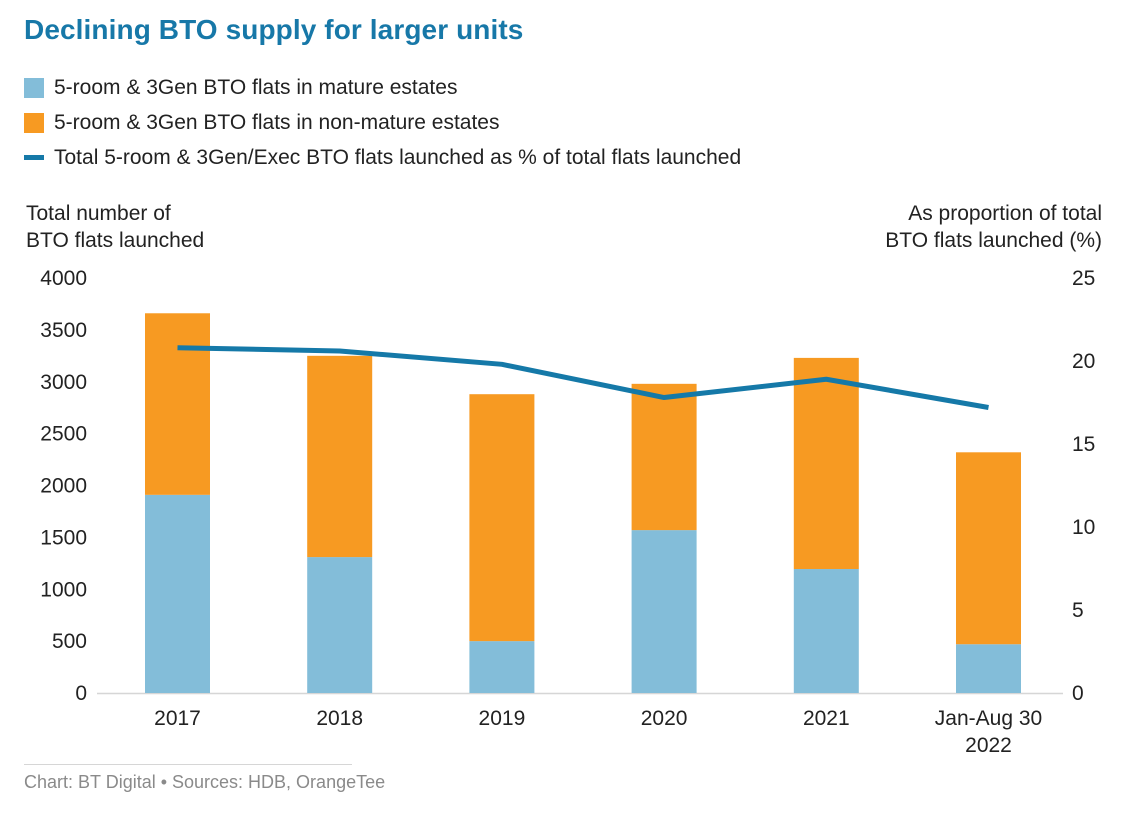 This screenshot has height=813, width=1140. What do you see at coordinates (63, 382) in the screenshot?
I see `left-axis-tick-label: 3000` at bounding box center [63, 382].